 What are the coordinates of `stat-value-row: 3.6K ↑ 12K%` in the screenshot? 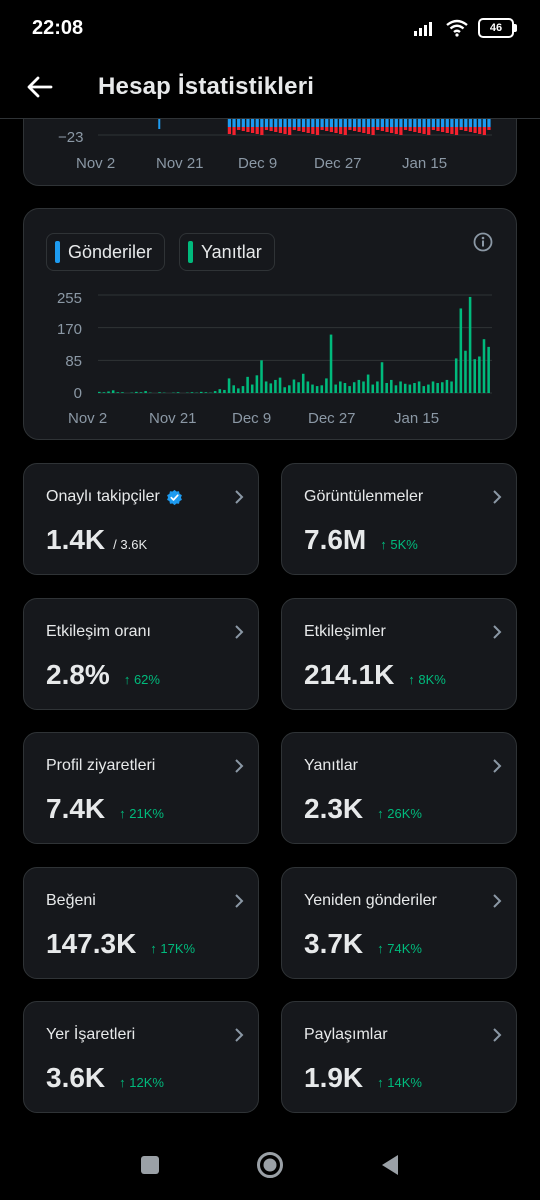 It's located at (105, 1078).